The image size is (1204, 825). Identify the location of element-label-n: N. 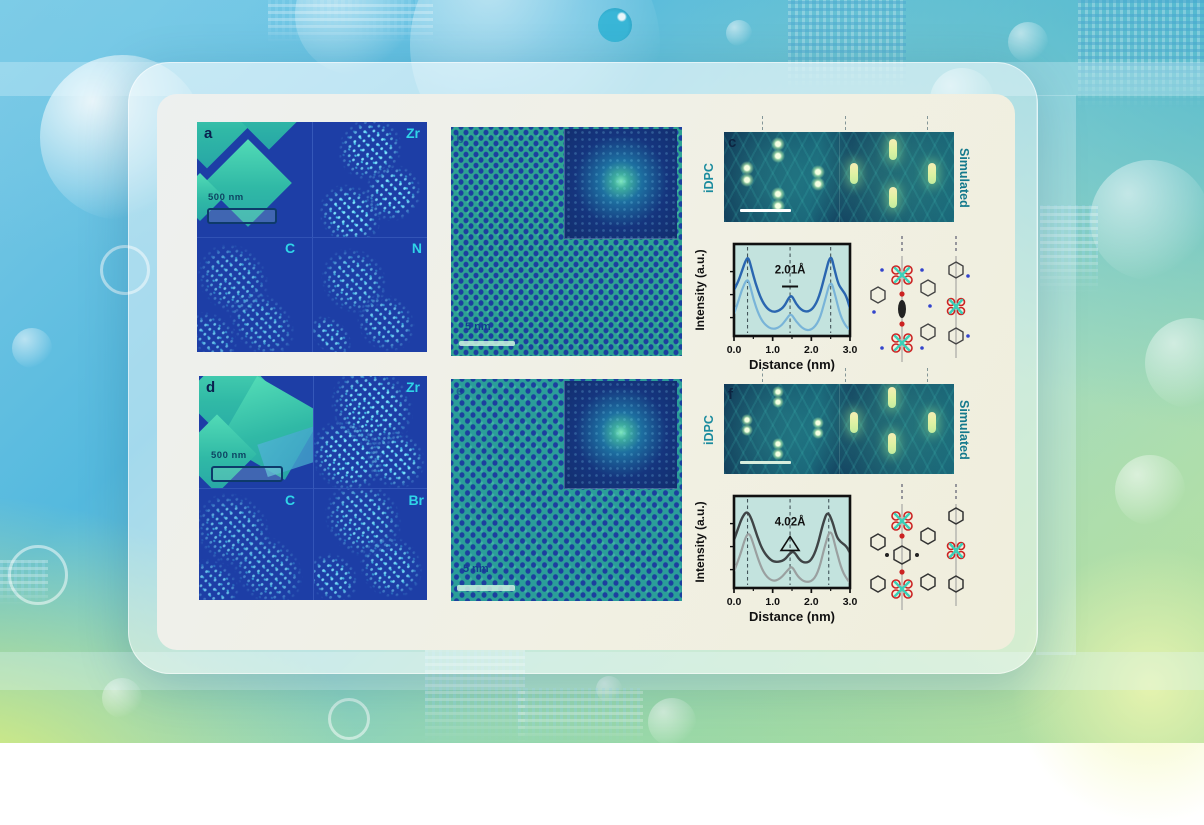
(417, 248).